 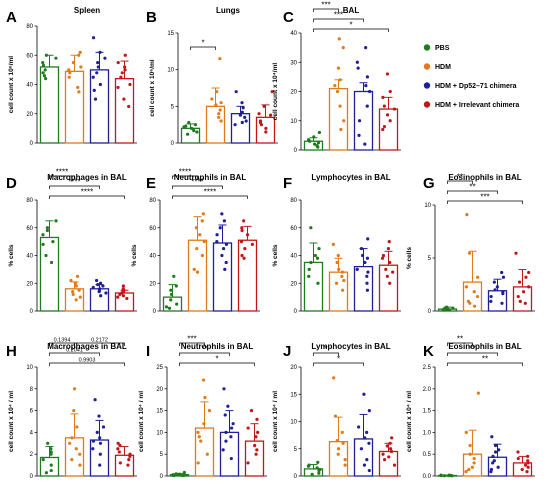 I want to click on panel-letter: B, so click(x=151, y=17).